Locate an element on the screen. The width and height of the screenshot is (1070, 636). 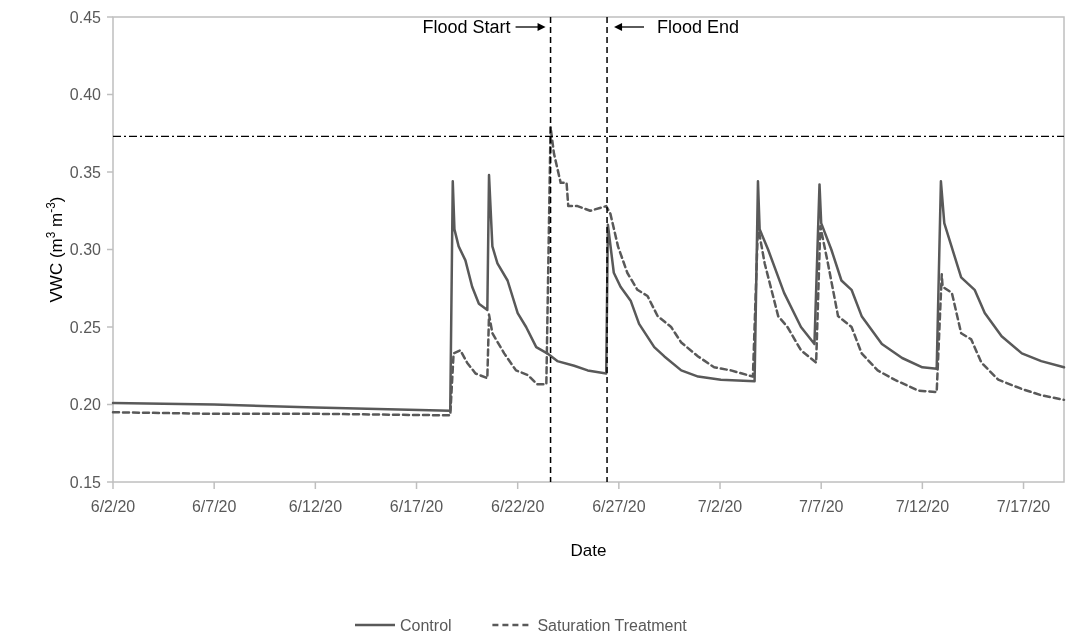
legend-label: Control is located at coordinates (426, 625).